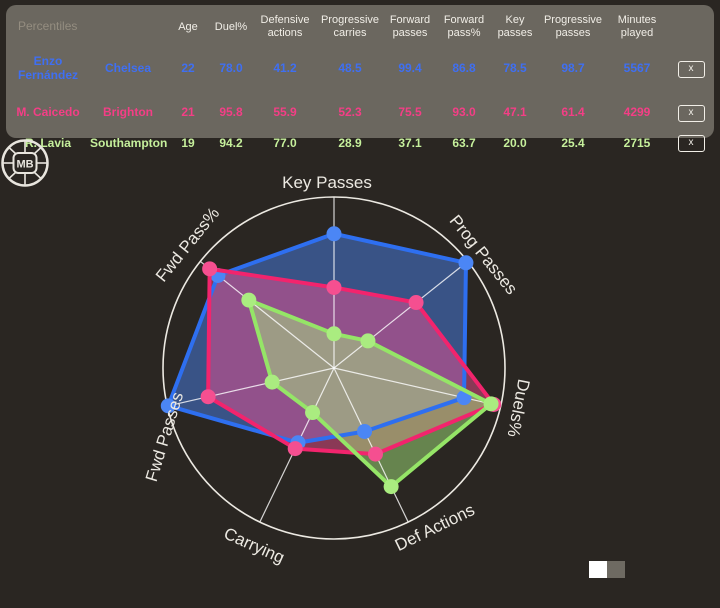  Describe the element at coordinates (515, 142) in the screenshot. I see `player-stat: 20.0` at that location.